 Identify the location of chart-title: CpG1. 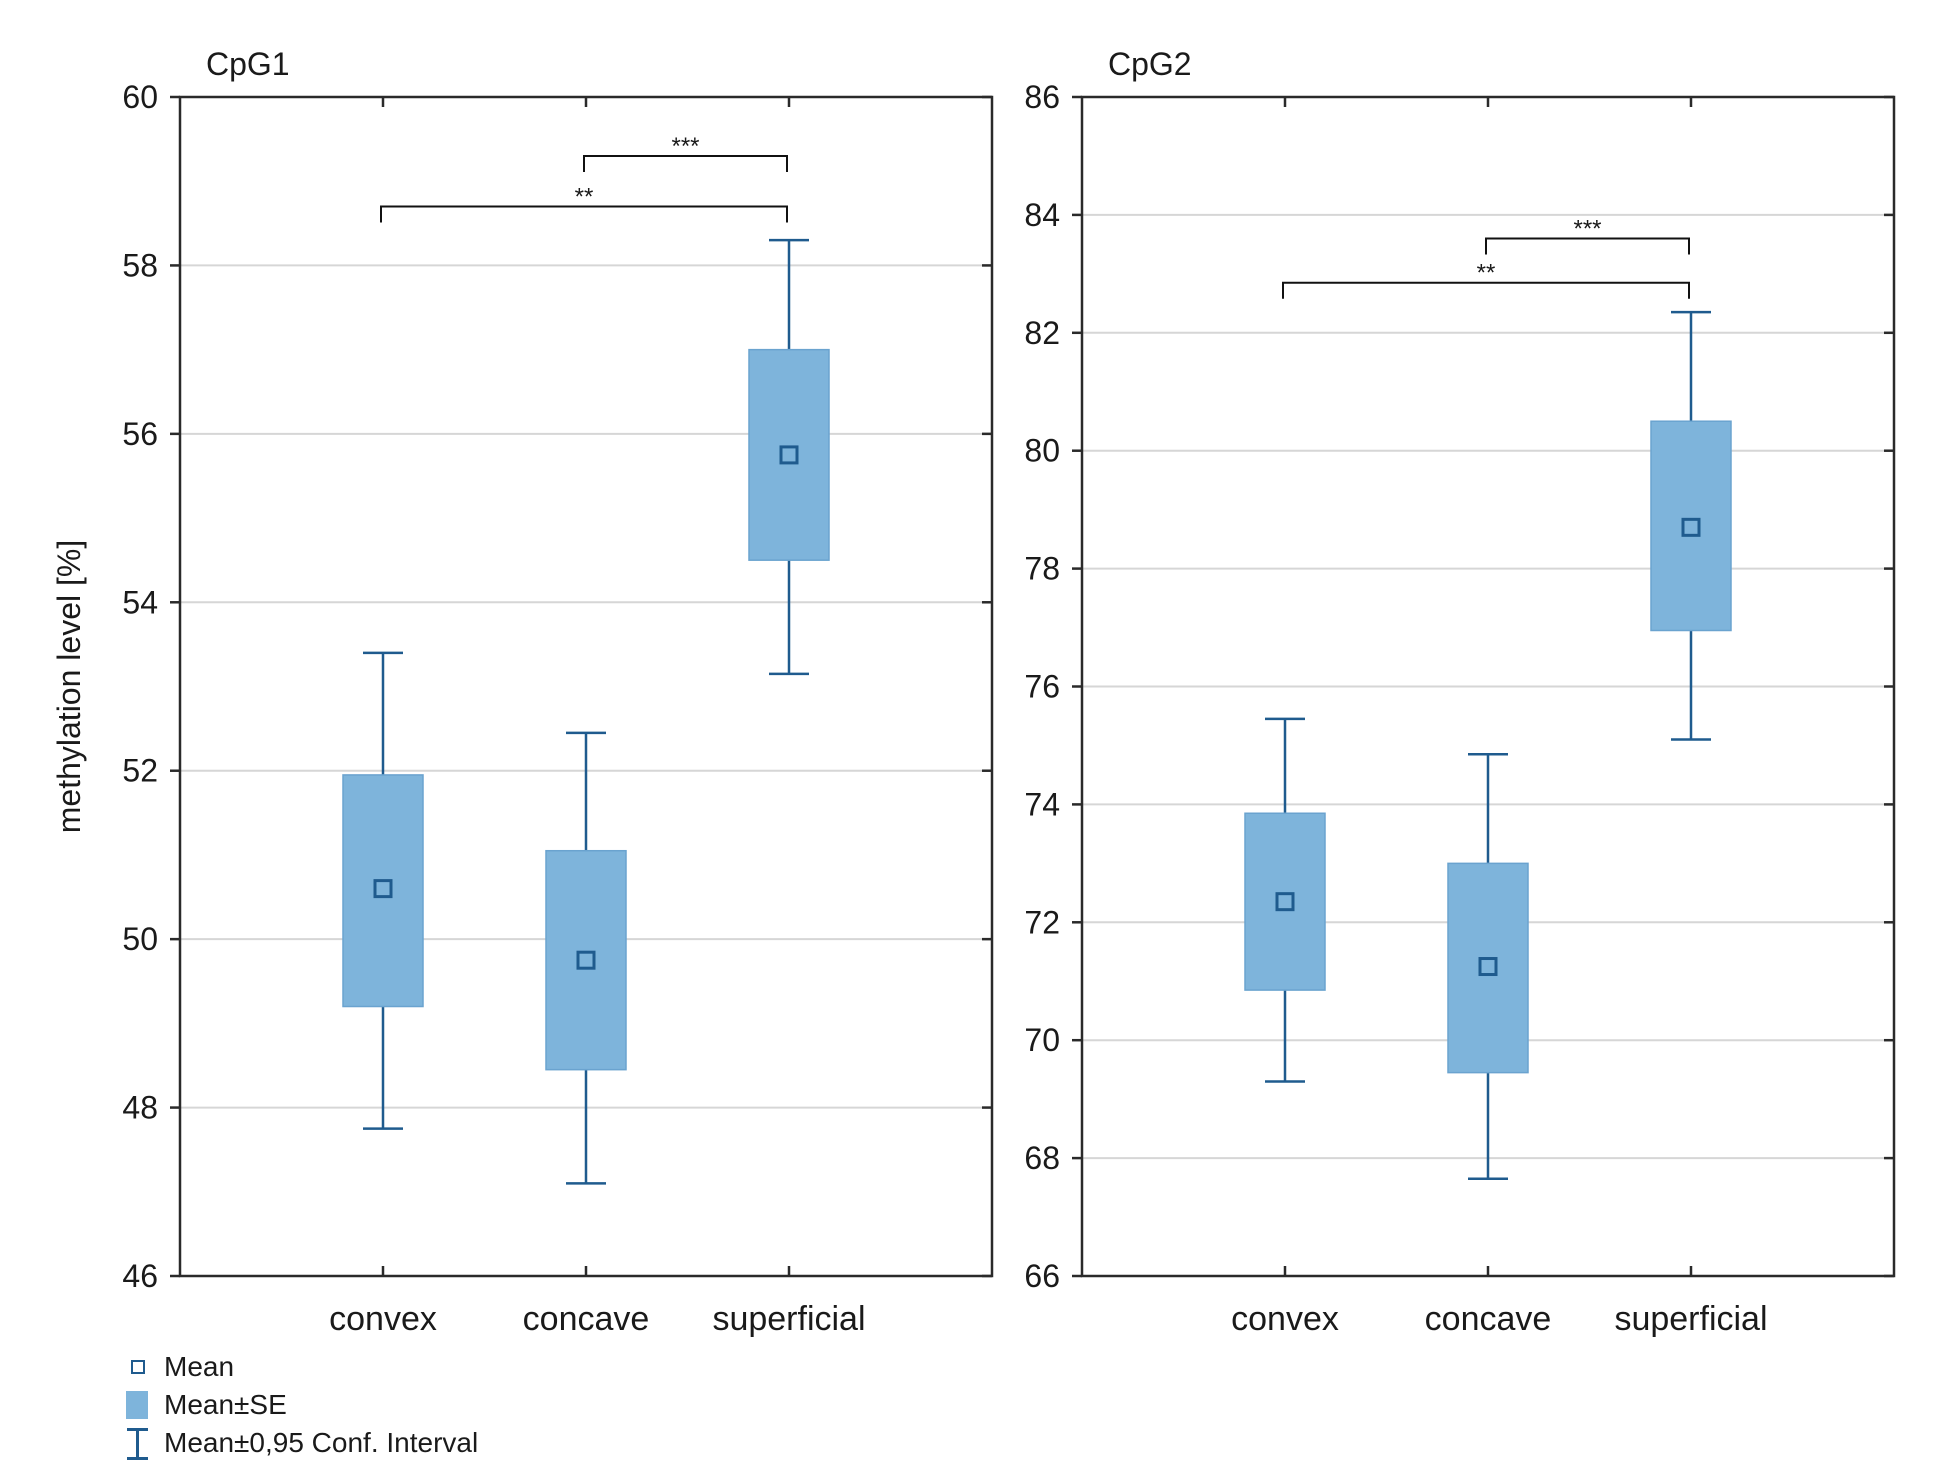
(248, 64).